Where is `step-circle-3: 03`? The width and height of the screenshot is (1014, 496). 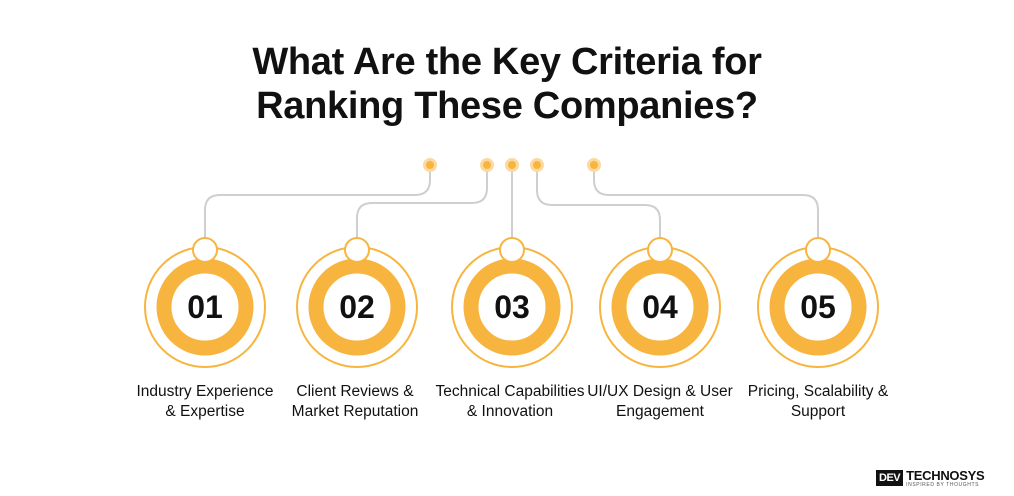
step-circle-3: 03 is located at coordinates (512, 302).